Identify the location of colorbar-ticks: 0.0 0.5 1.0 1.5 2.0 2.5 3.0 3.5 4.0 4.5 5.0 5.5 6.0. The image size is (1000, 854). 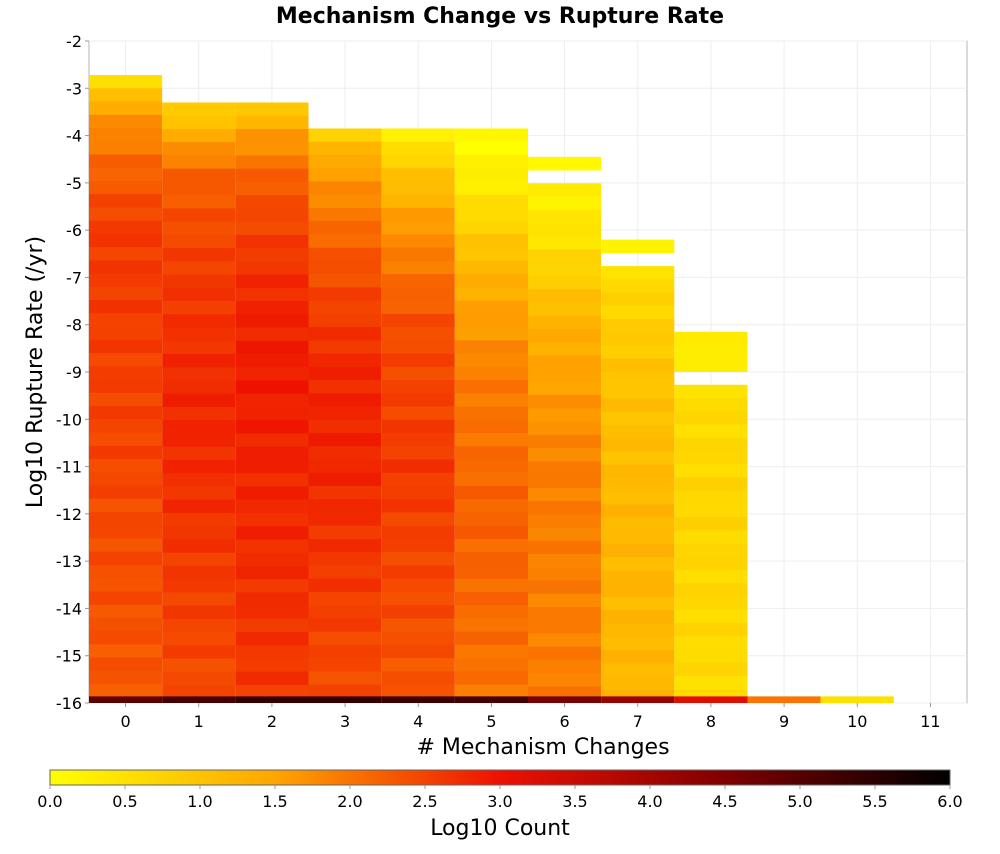
(500, 798).